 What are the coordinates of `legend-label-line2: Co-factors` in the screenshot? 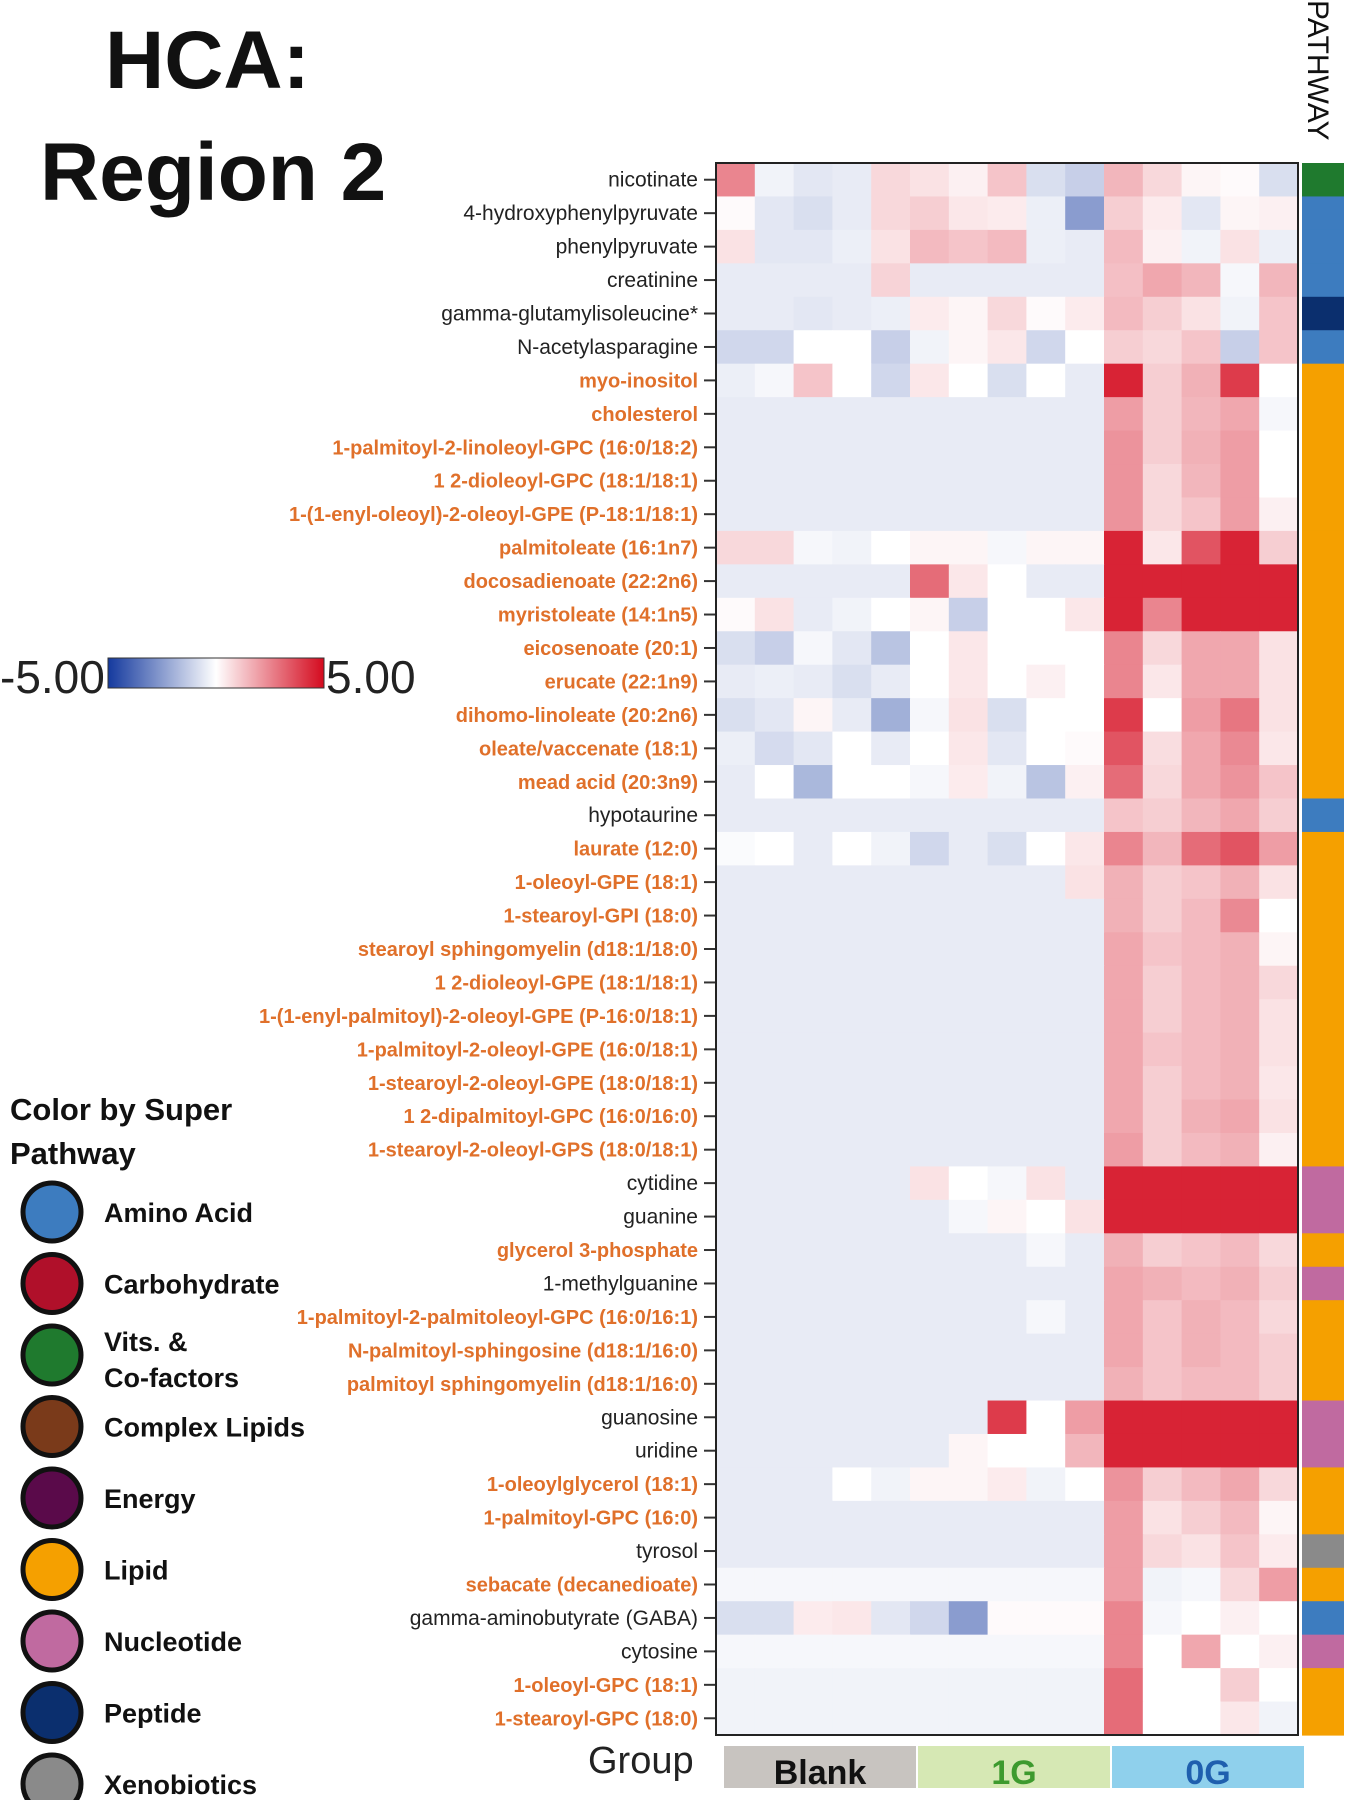 It's located at (171, 1378).